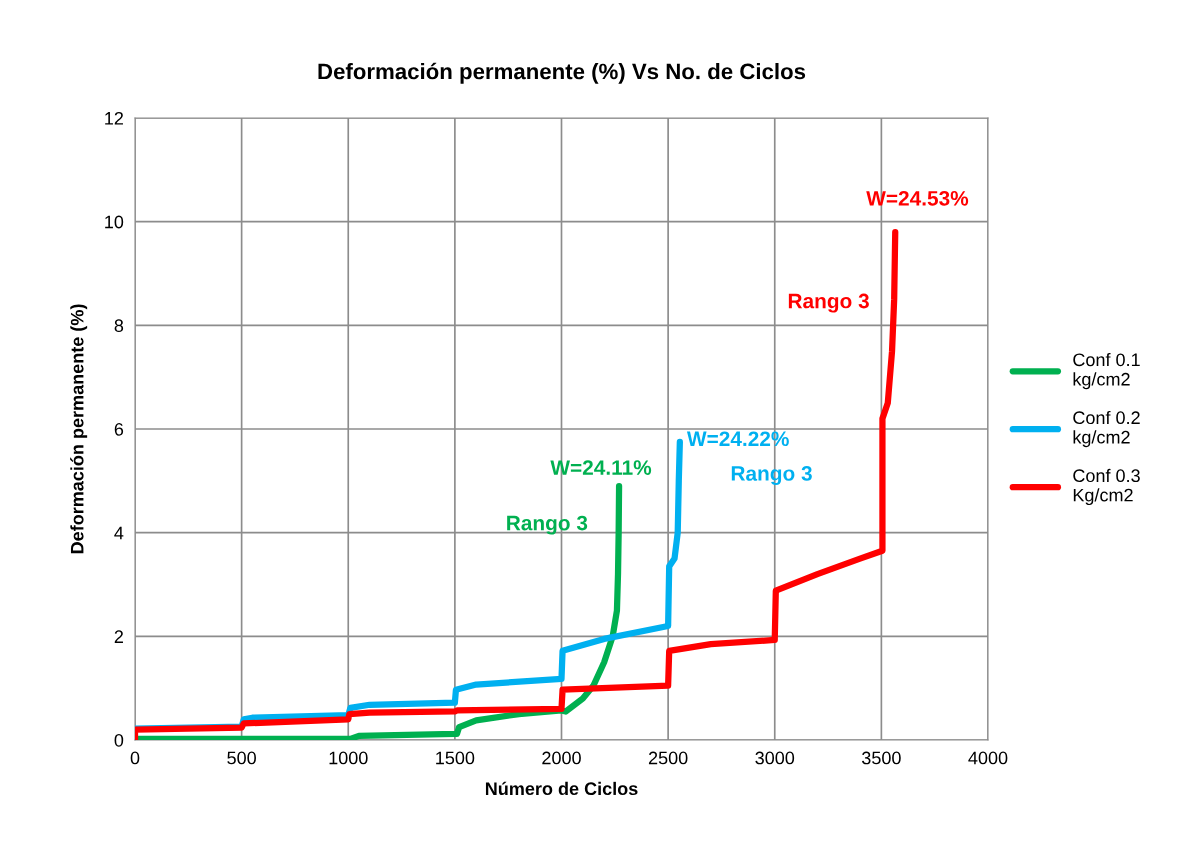  Describe the element at coordinates (119, 533) in the screenshot. I see `y-tick-label: 4` at that location.